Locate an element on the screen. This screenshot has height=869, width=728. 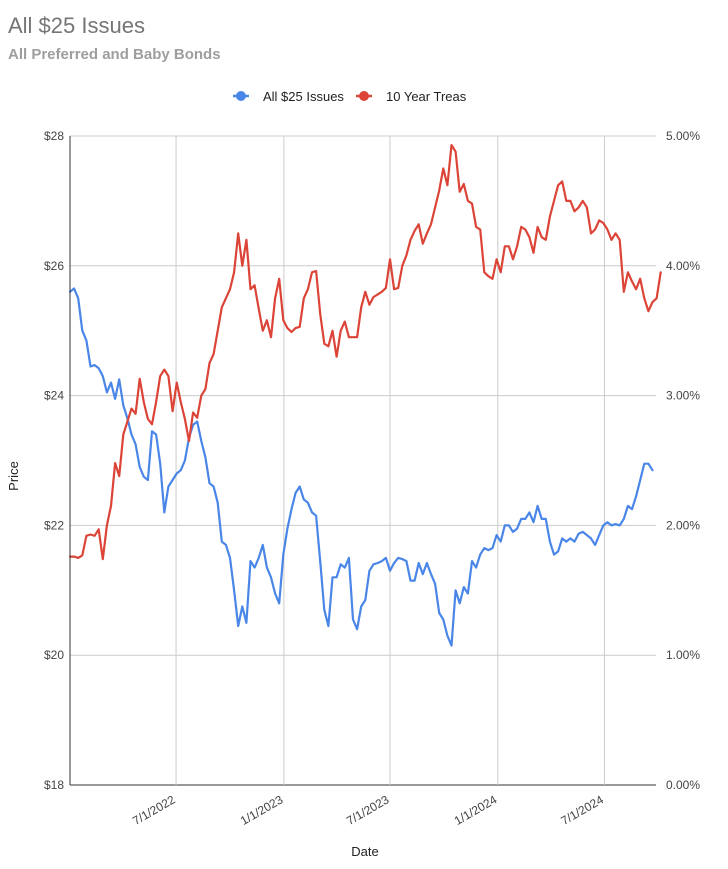
y-right-tick-label: 1.00% is located at coordinates (683, 655).